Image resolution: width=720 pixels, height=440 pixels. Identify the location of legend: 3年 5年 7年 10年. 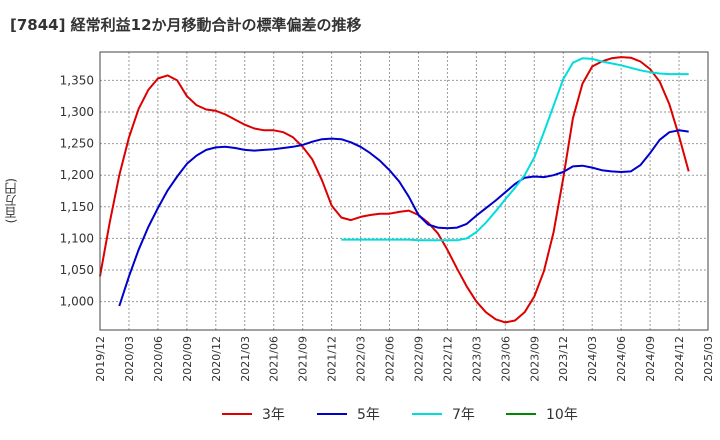
(360, 415).